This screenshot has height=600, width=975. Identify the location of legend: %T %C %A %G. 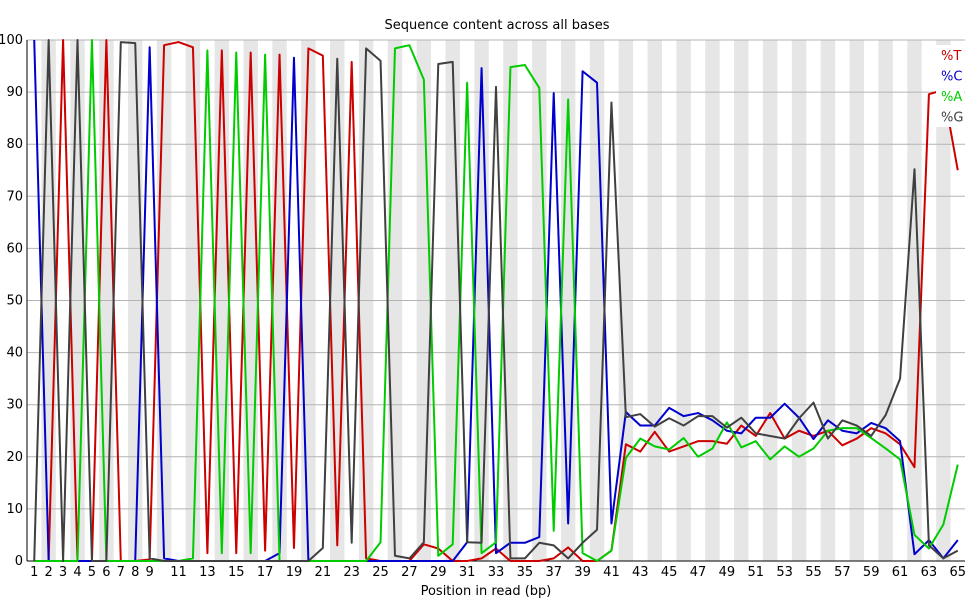
(950, 86).